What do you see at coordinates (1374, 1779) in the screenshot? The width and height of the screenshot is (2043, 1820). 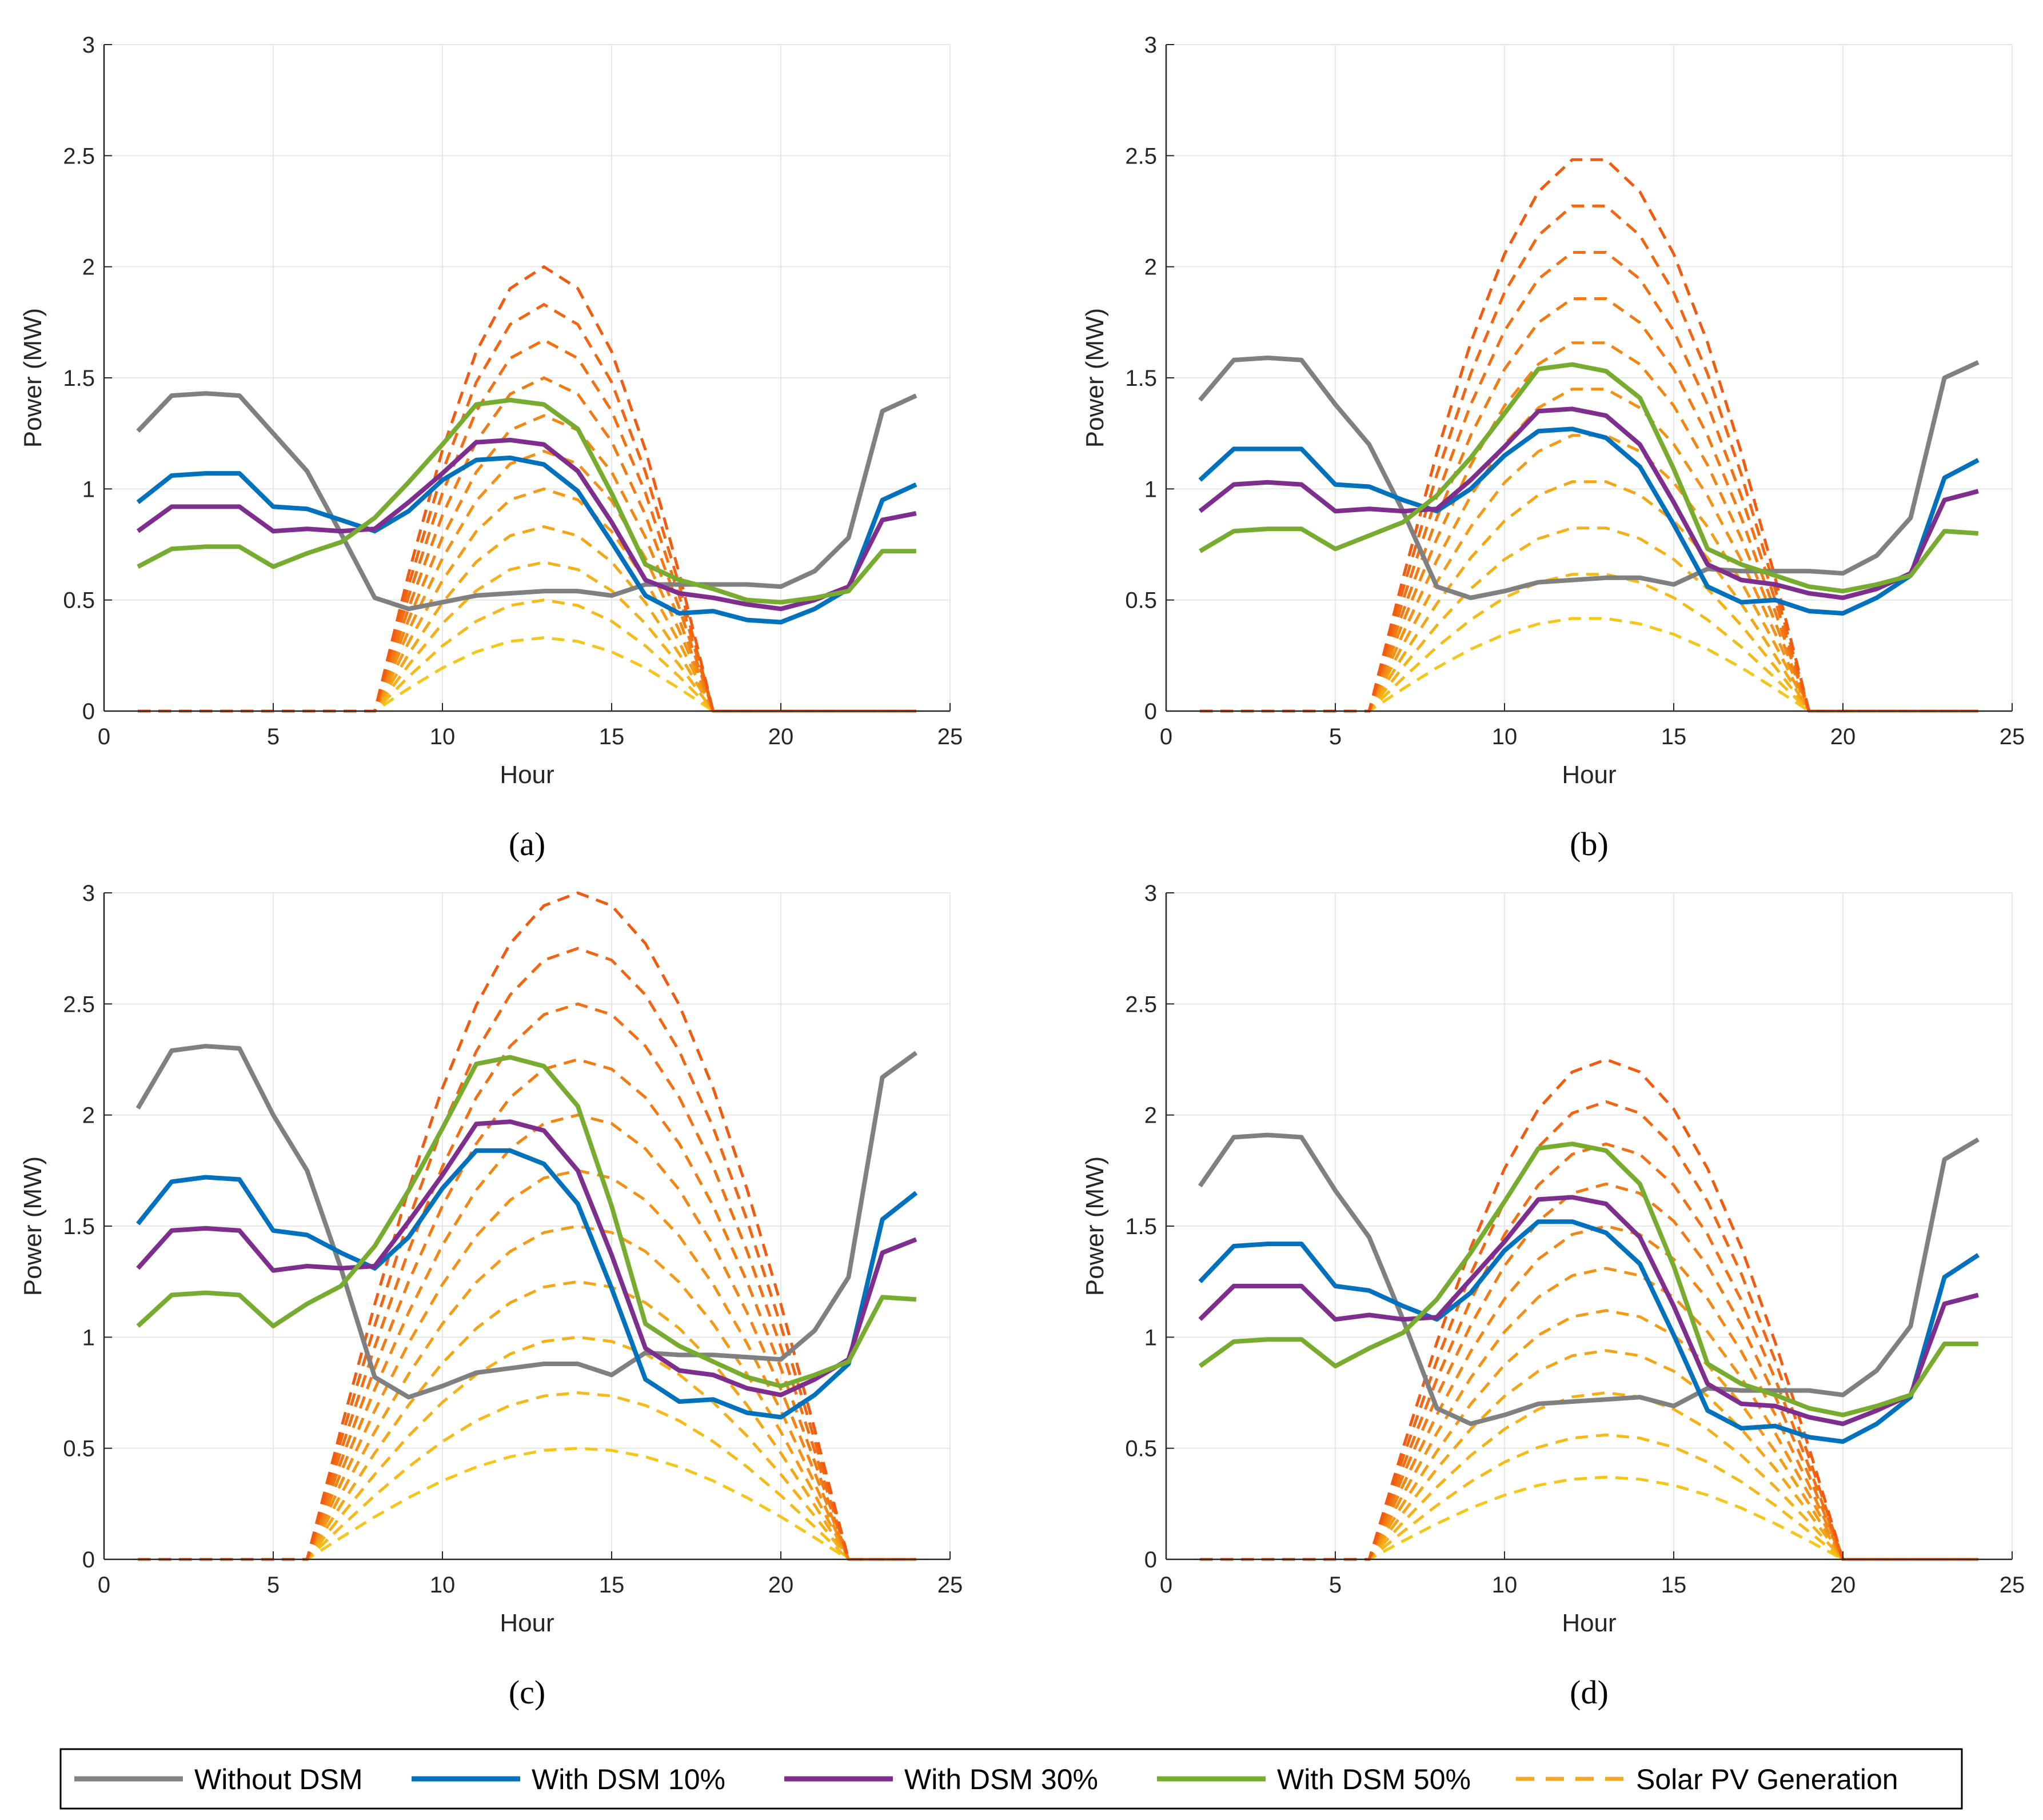 I see `legend-label: With DSM 50%` at bounding box center [1374, 1779].